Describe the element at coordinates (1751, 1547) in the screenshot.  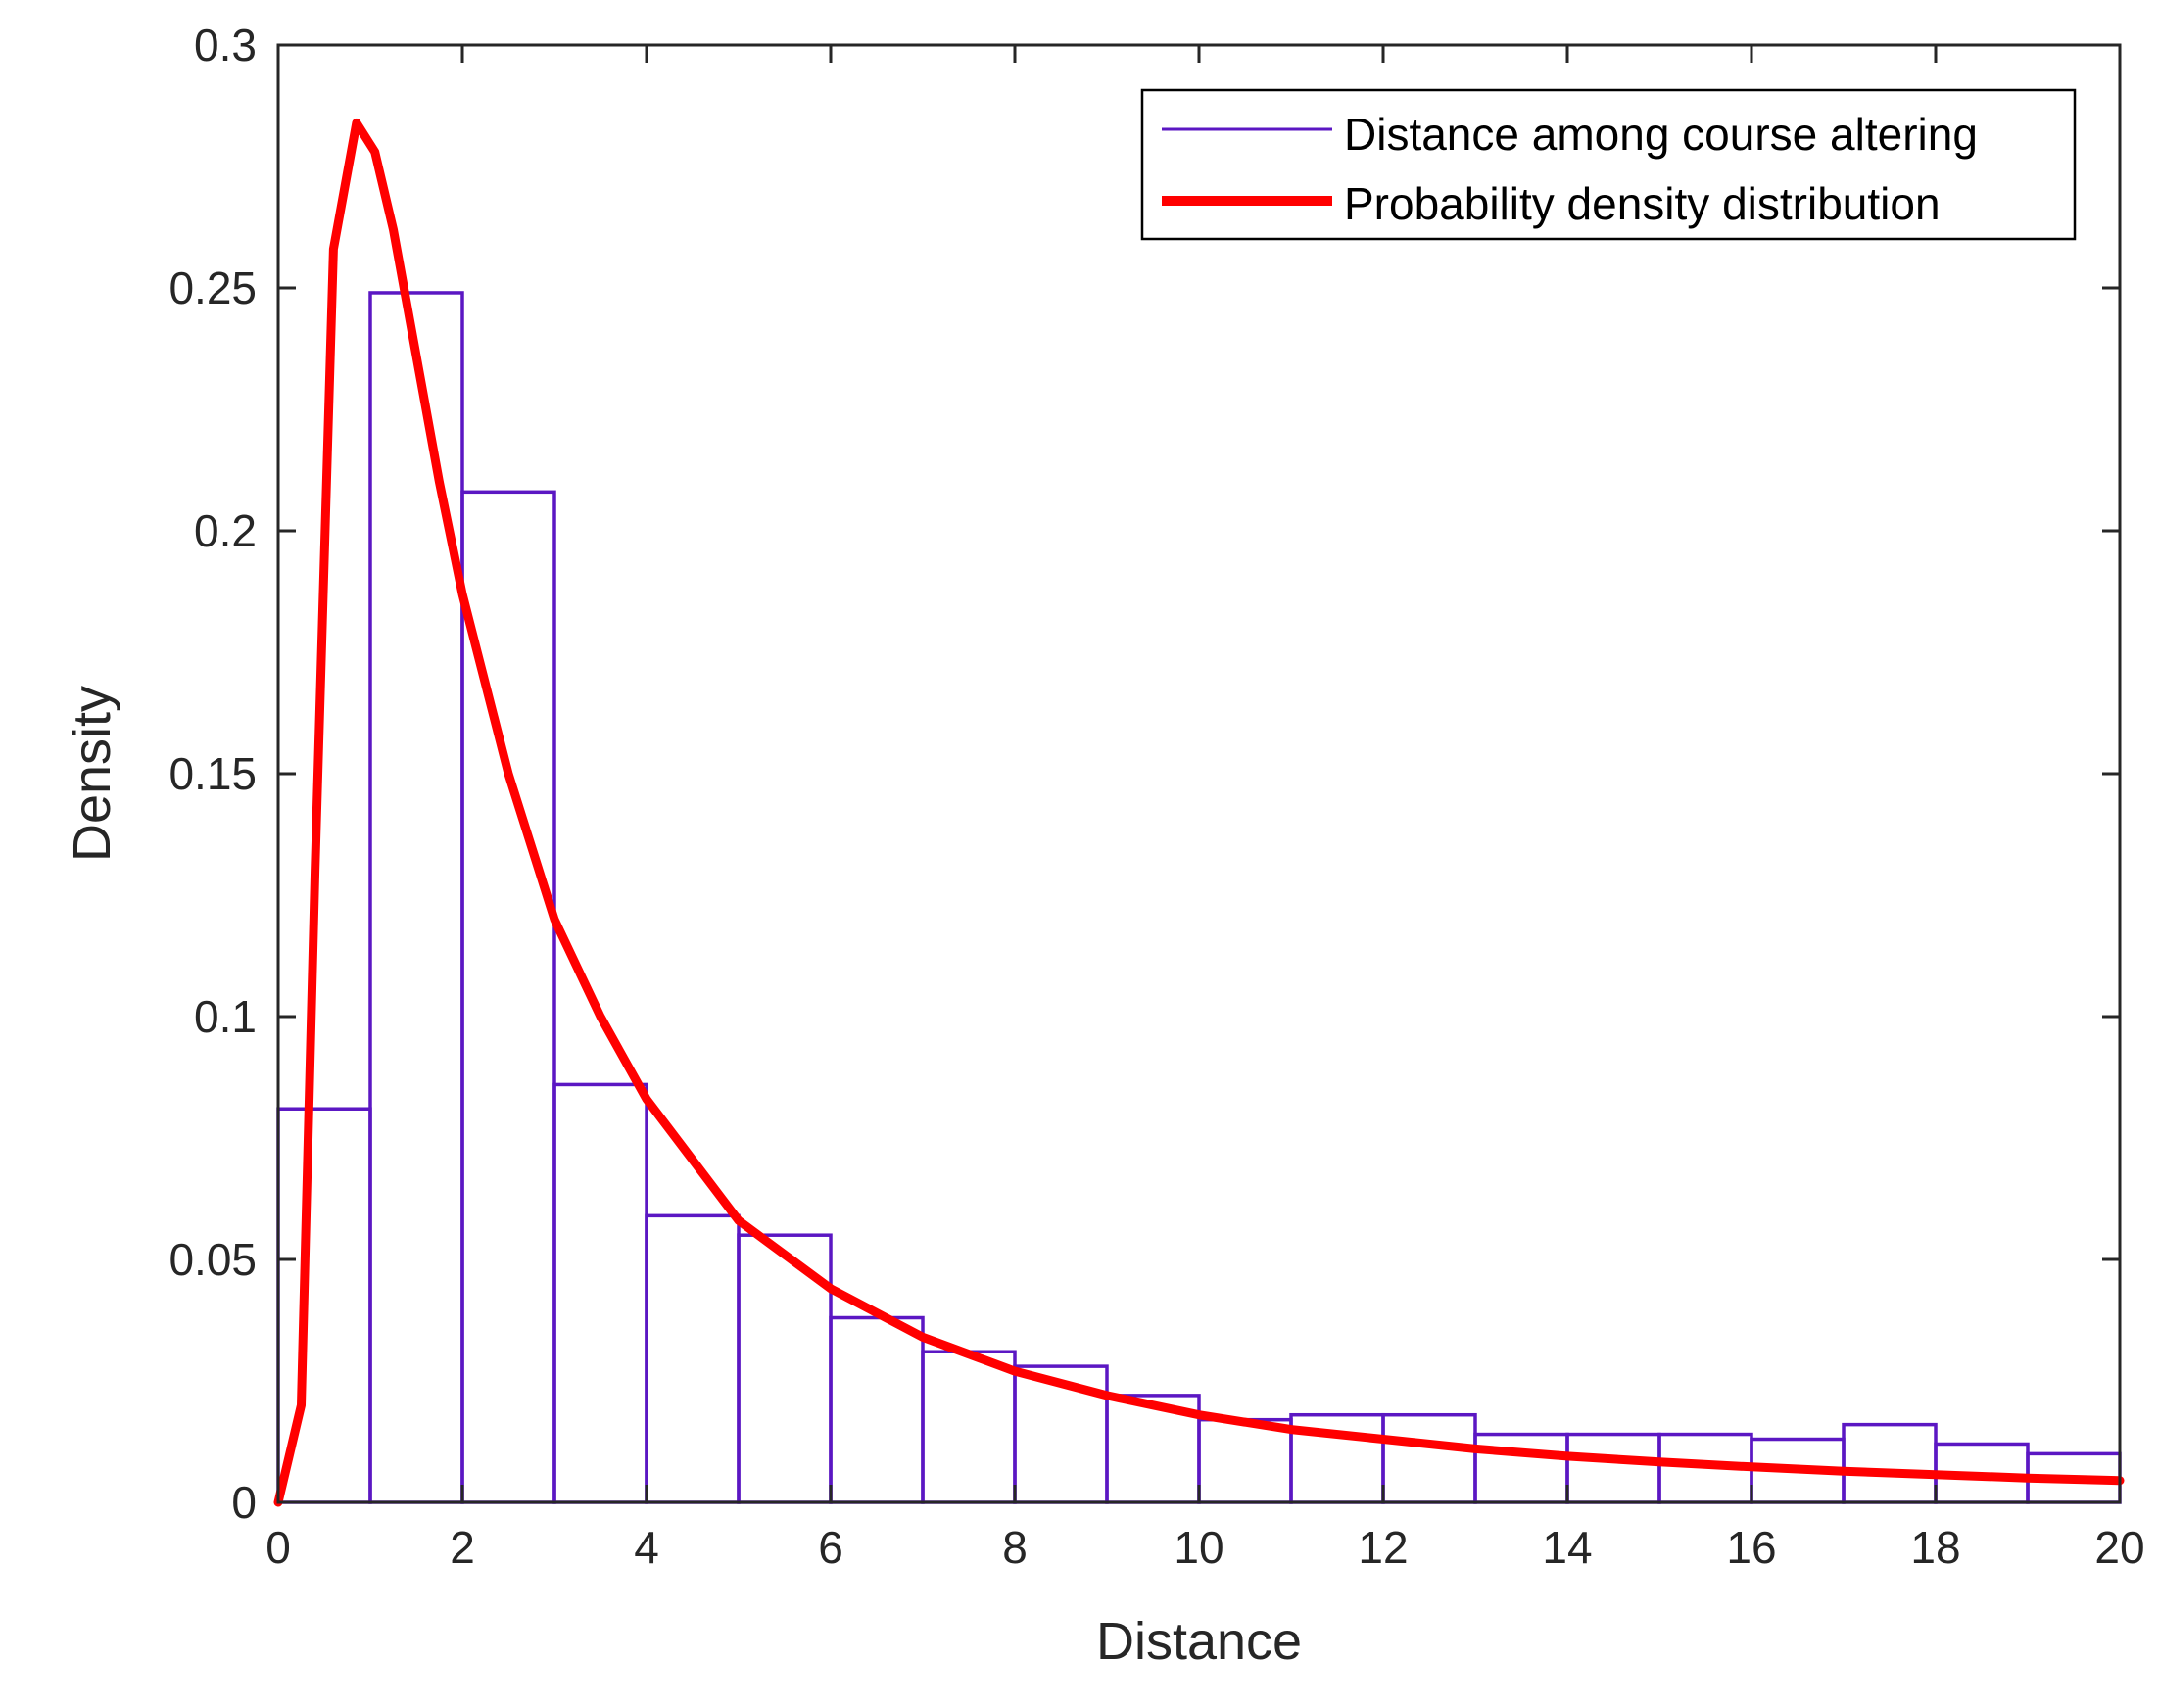
I see `x-tick-label-8: 16` at that location.